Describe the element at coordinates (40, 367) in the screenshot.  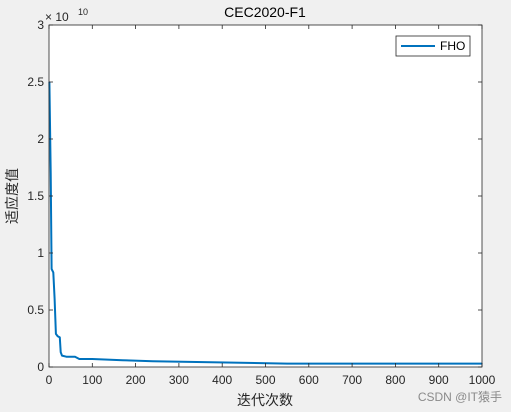
I see `y-tick-label: 0` at that location.